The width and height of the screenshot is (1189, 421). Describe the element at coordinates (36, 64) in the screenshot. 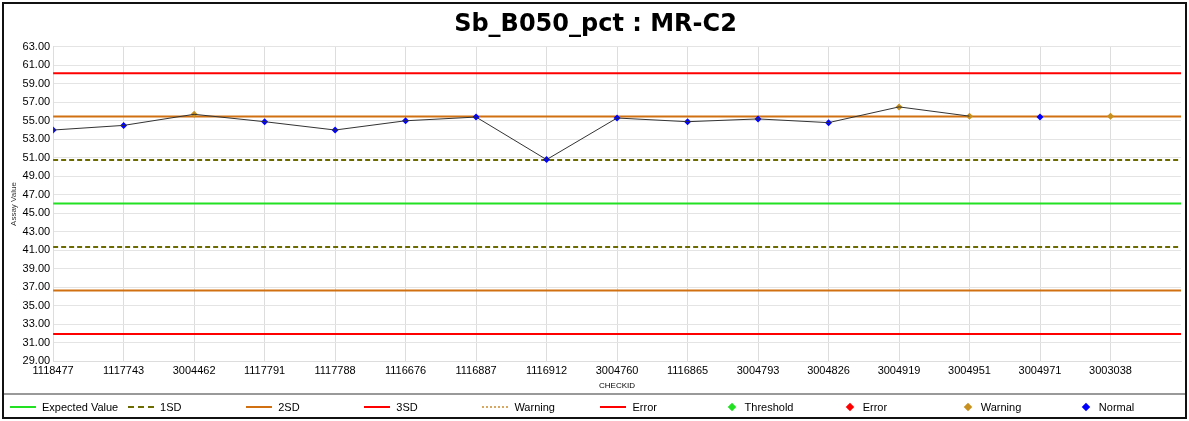

I see `y-tick-label: 61.00` at that location.